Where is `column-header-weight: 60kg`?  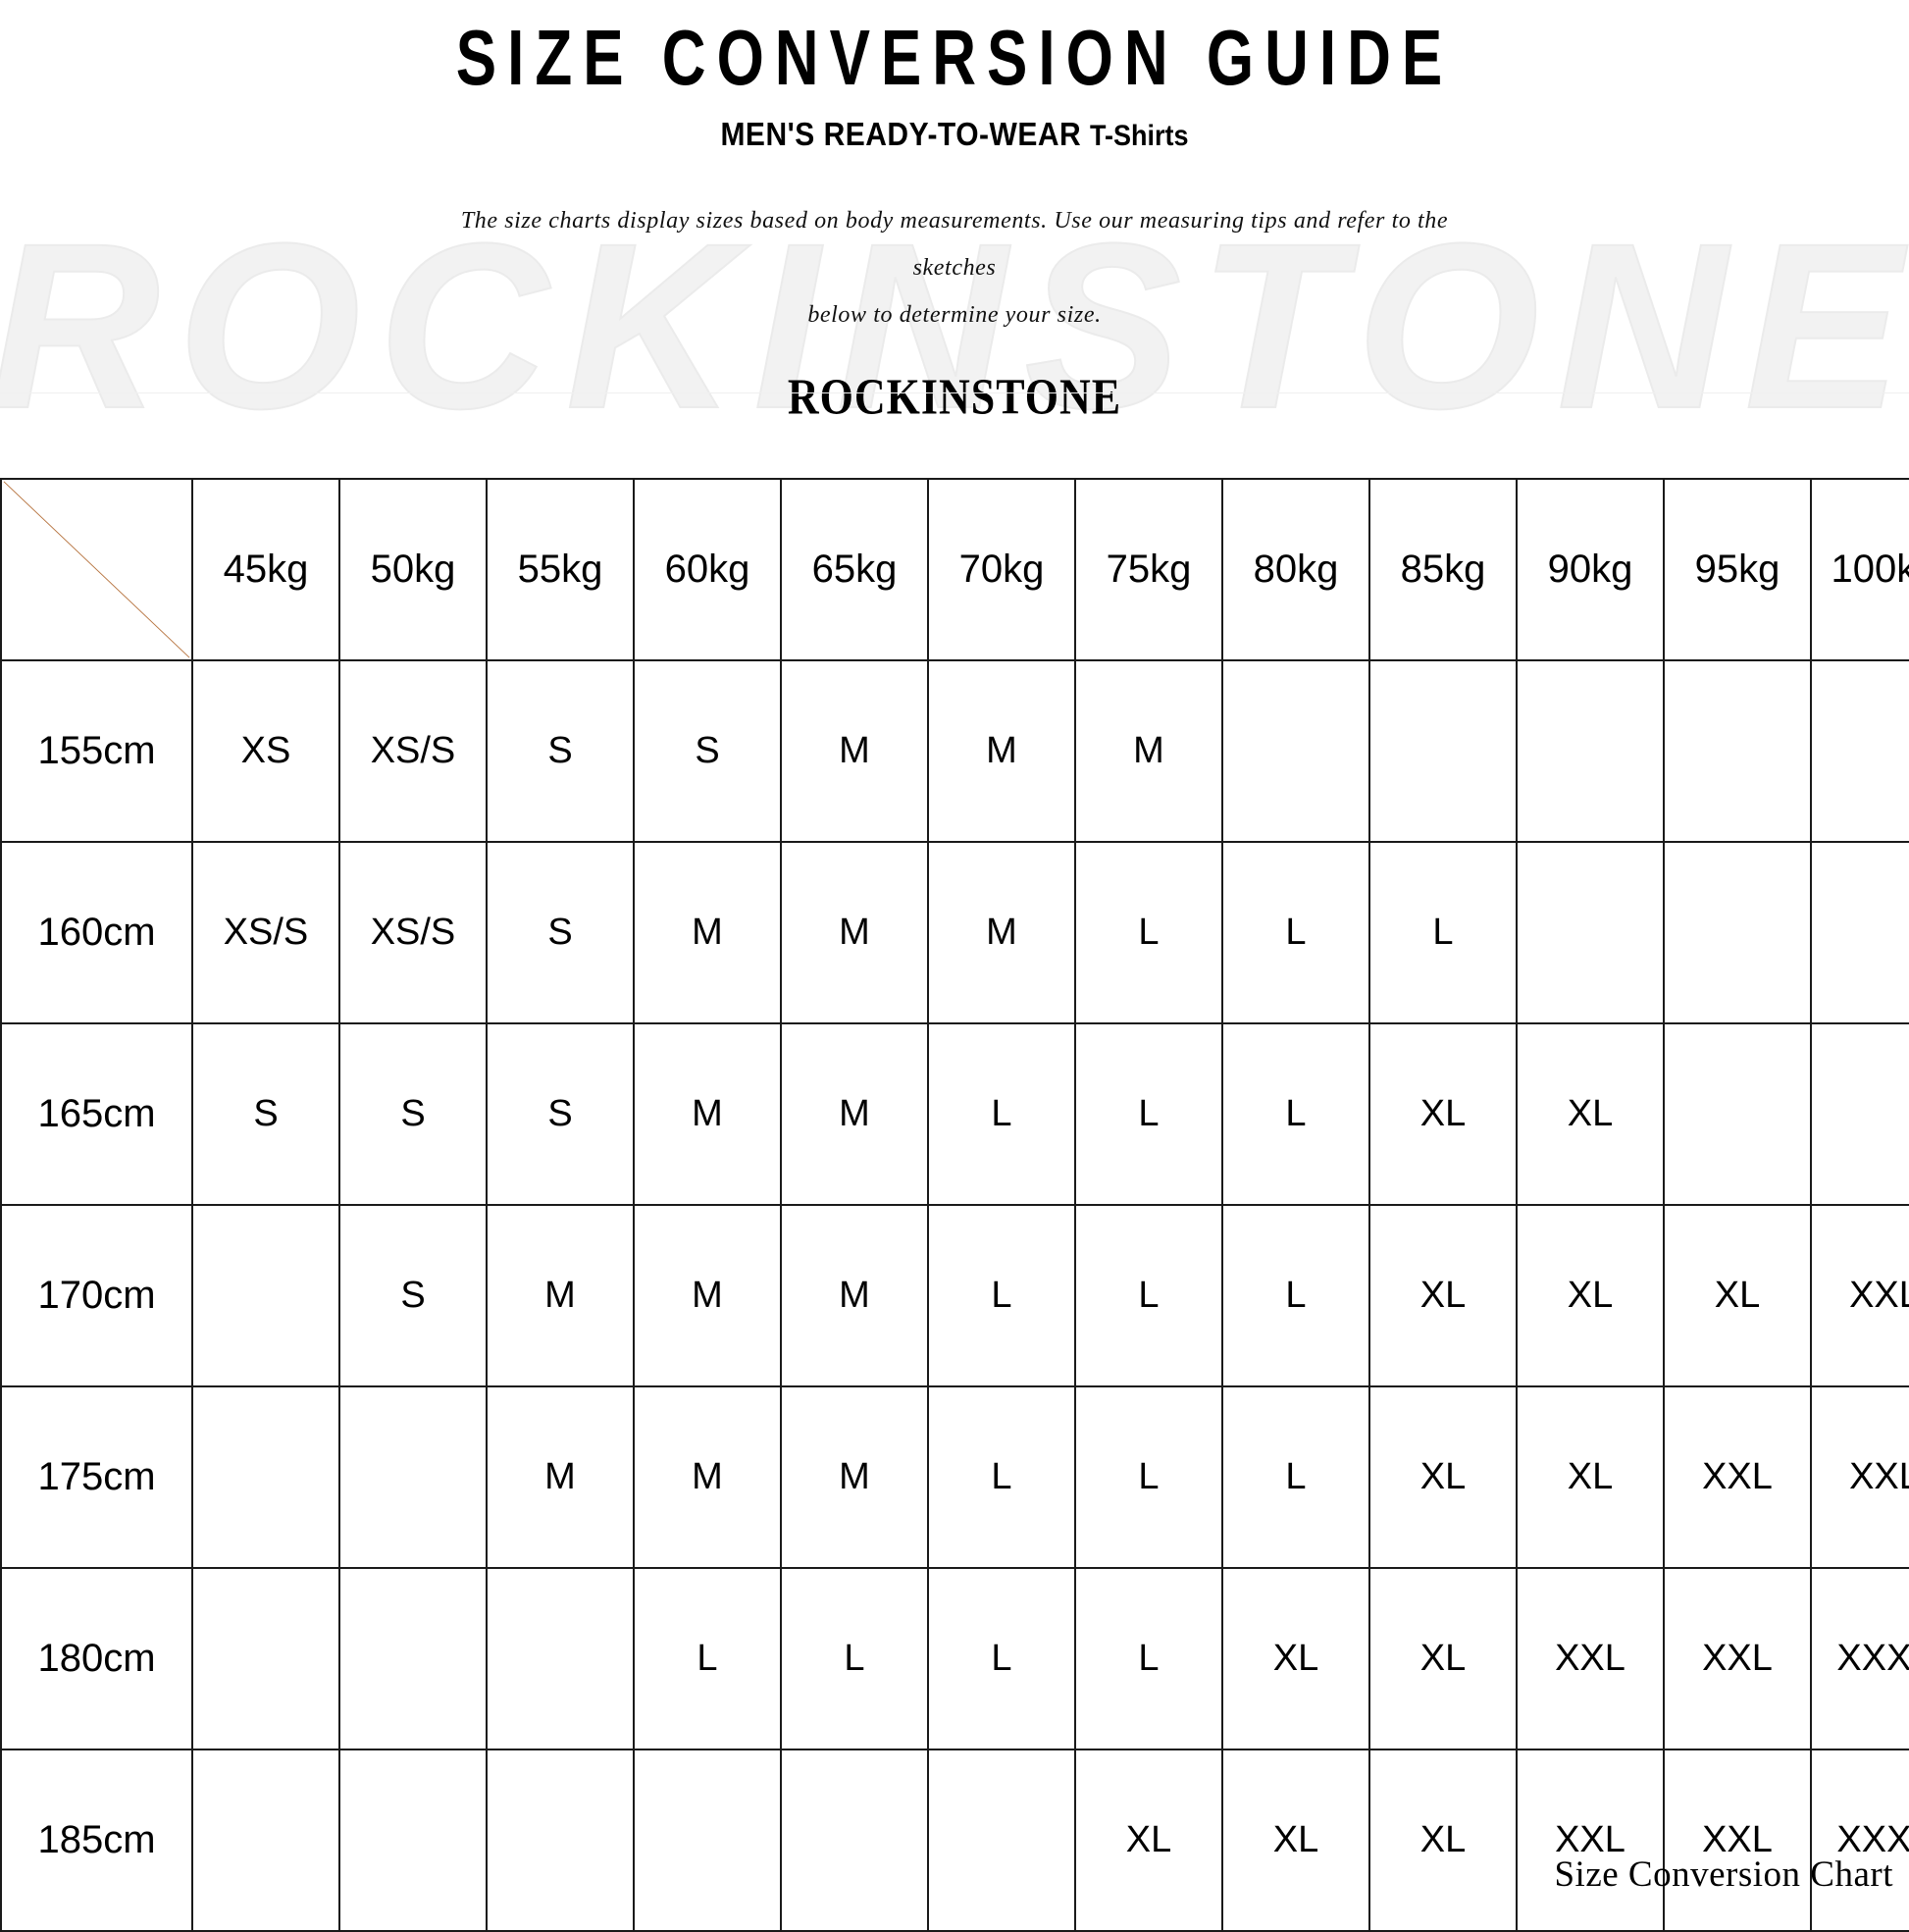 column-header-weight: 60kg is located at coordinates (707, 569).